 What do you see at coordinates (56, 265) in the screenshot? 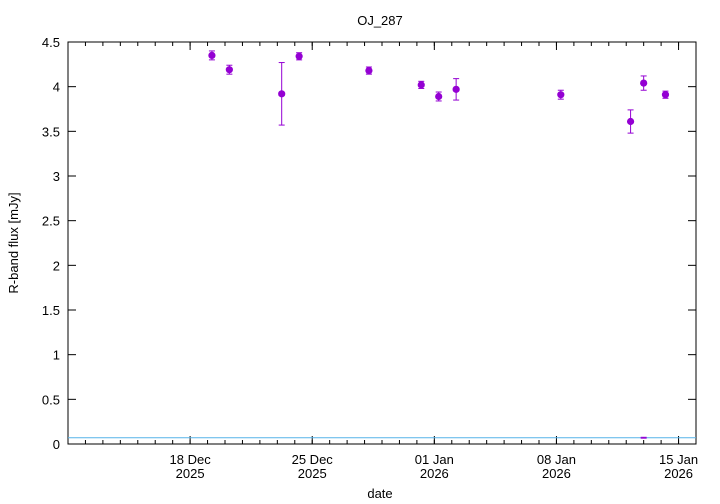
I see `y-tick-label: 2` at bounding box center [56, 265].